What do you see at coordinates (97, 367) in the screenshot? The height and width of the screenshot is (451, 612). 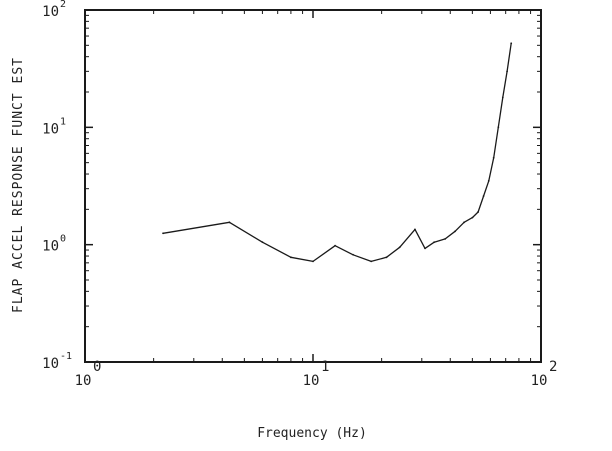 I see `x-tick-exponent: 0` at bounding box center [97, 367].